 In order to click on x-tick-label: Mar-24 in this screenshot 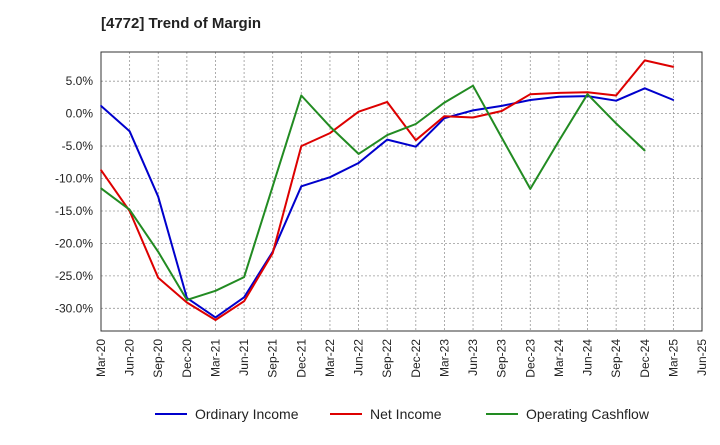, I will do `click(559, 358)`.